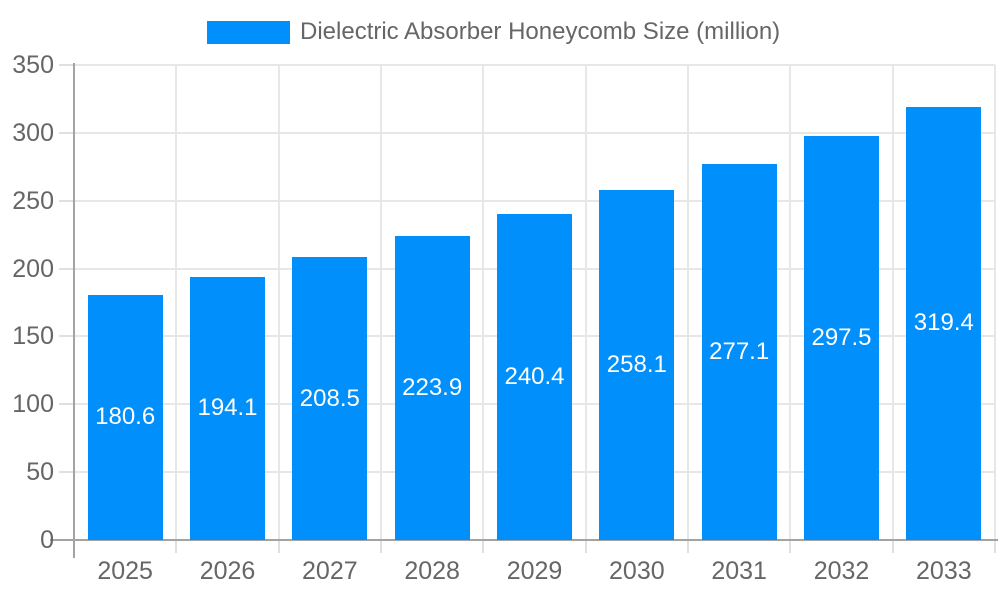  I want to click on y-axis-line, so click(74, 310).